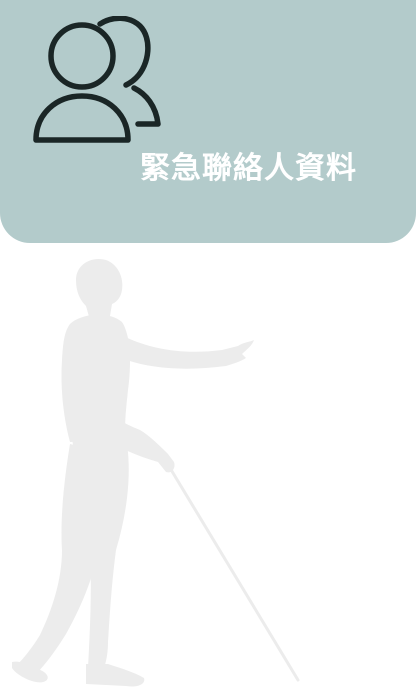 This screenshot has height=691, width=416. Describe the element at coordinates (248, 168) in the screenshot. I see `page-title: 緊急聯絡人資料` at that location.